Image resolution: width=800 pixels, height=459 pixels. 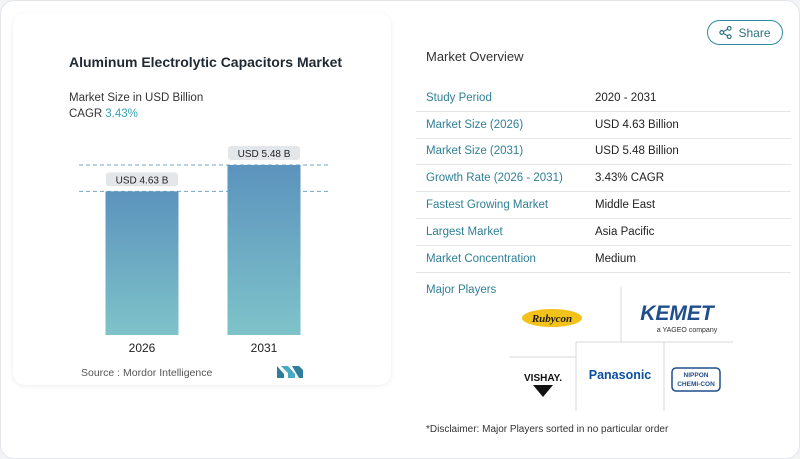 What do you see at coordinates (630, 178) in the screenshot?
I see `overview-value: 3.43% CAGR` at bounding box center [630, 178].